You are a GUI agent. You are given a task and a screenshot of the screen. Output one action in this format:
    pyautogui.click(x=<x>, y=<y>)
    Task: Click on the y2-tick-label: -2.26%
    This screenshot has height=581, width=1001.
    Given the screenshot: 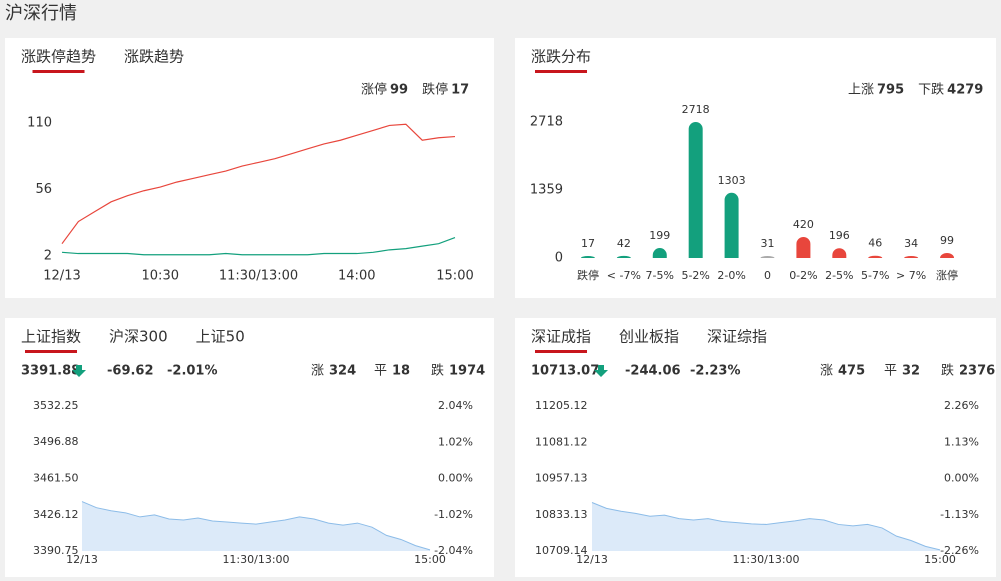 What is the action you would take?
    pyautogui.click(x=959, y=550)
    